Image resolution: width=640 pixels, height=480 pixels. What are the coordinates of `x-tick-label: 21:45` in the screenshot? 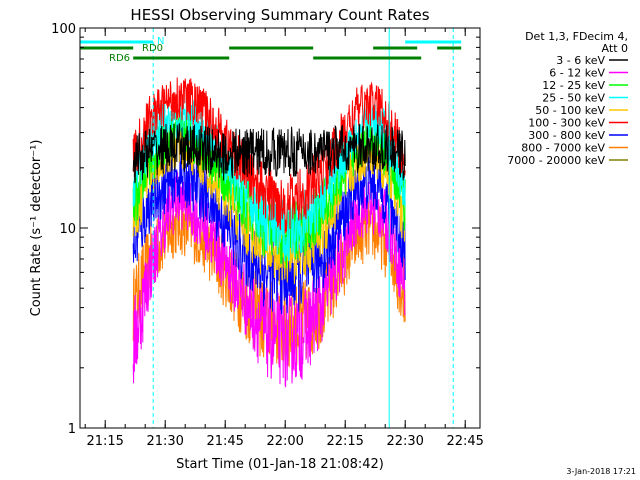 It's located at (224, 441).